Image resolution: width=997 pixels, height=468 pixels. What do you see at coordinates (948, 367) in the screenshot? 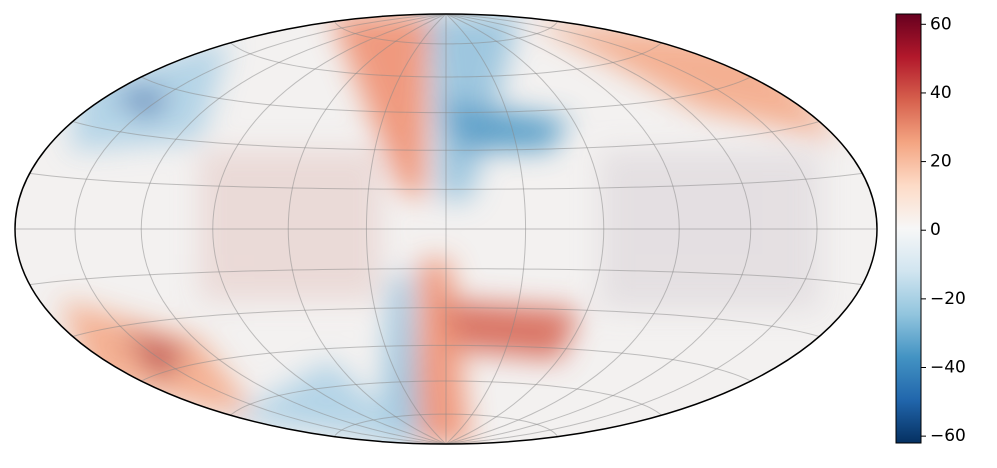
I see `colorbar-tick-label: −40` at bounding box center [948, 367].